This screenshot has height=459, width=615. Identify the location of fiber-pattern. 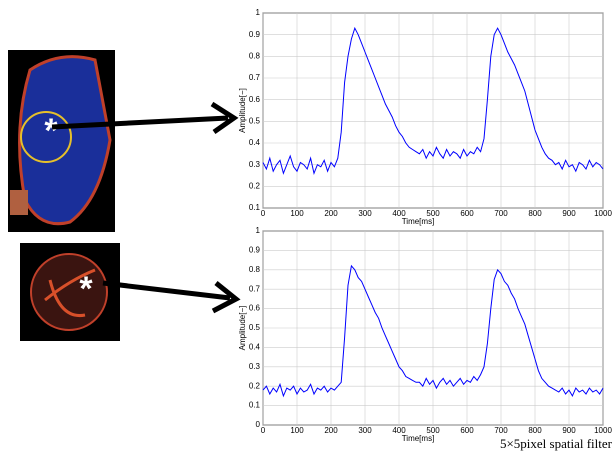
(70, 293).